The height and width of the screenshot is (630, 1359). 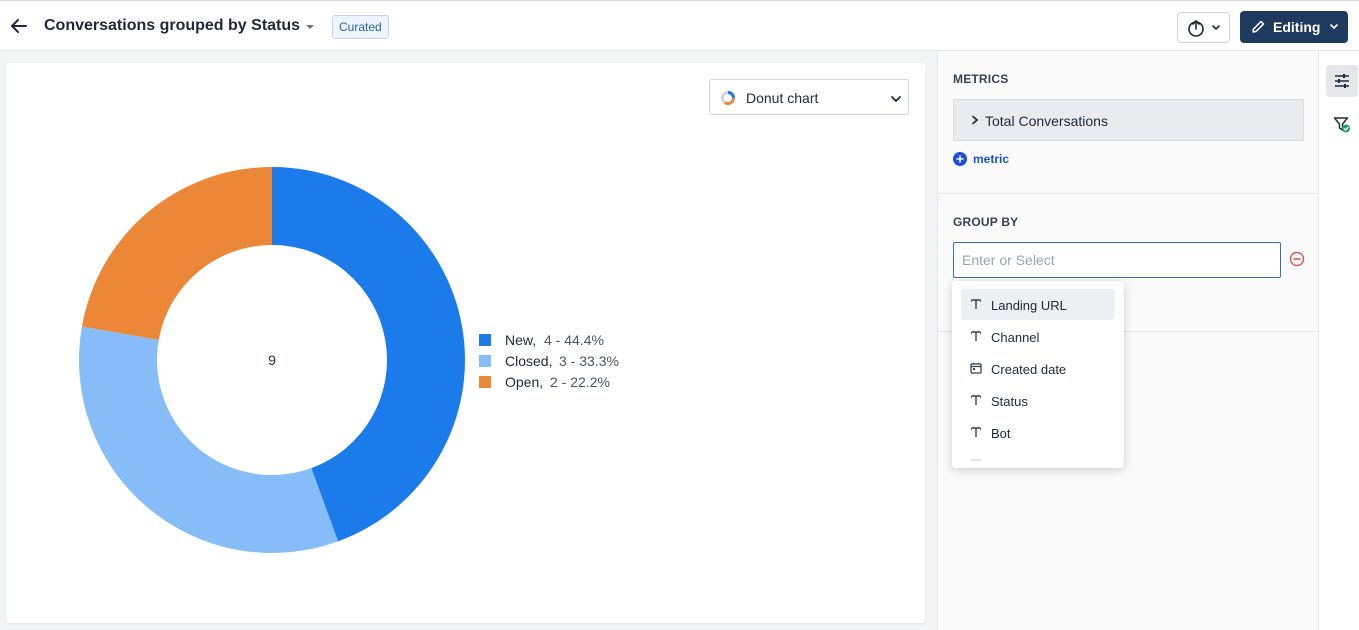 I want to click on dropdown-item-label: Channel, so click(x=1015, y=337).